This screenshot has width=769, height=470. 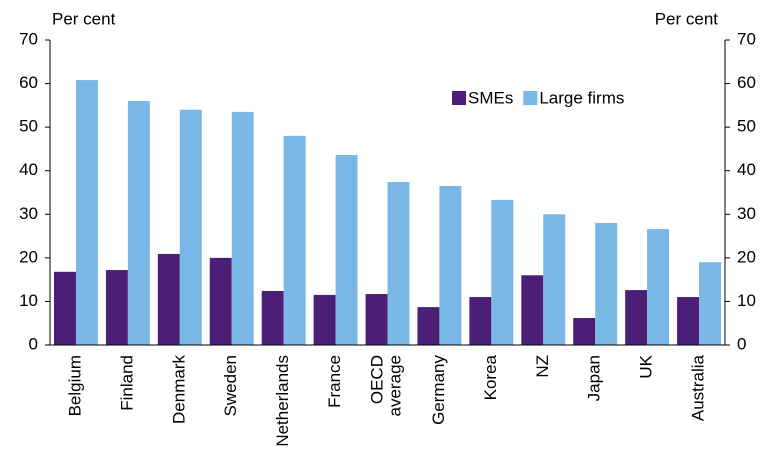 What do you see at coordinates (178, 389) in the screenshot?
I see `x-tick-label: Denmark` at bounding box center [178, 389].